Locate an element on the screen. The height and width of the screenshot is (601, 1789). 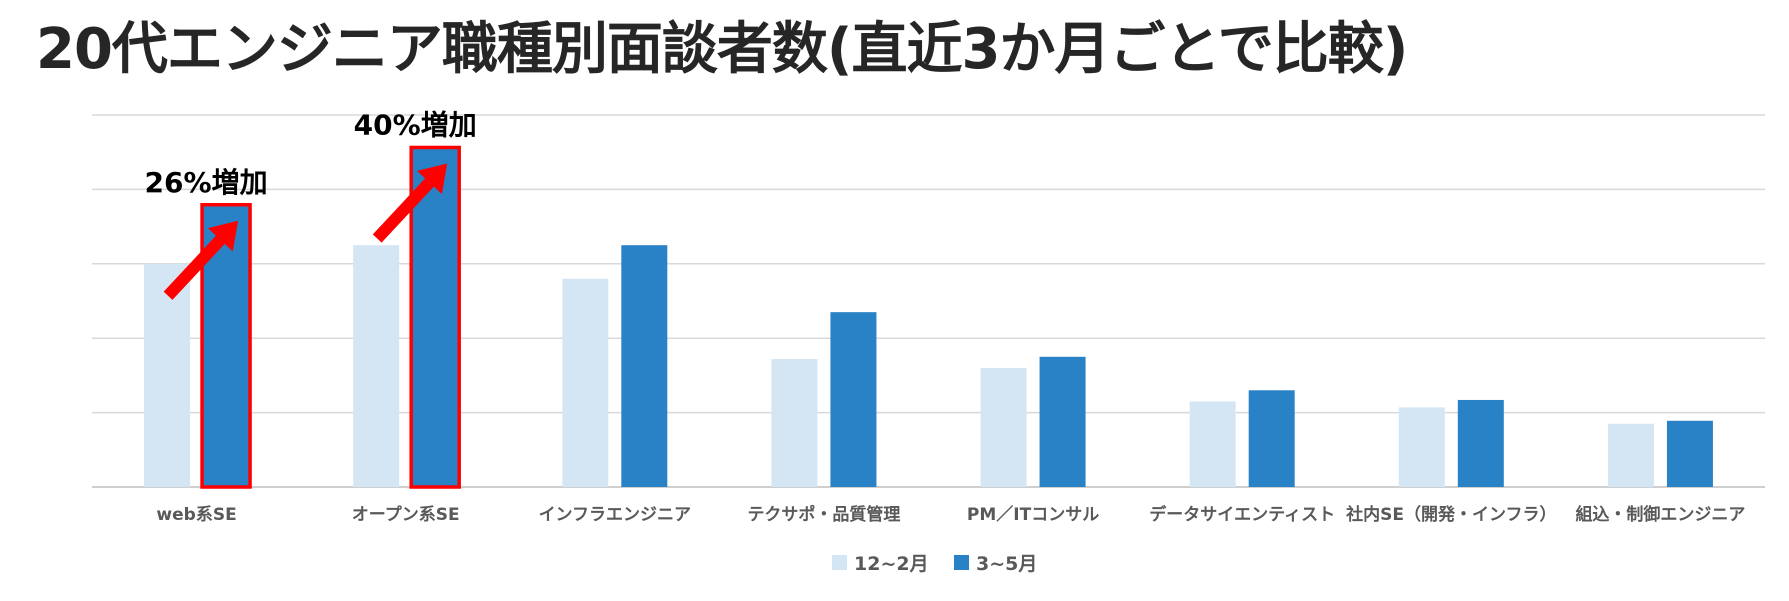
x-tick-label: PM／ITコンサル is located at coordinates (1033, 514).